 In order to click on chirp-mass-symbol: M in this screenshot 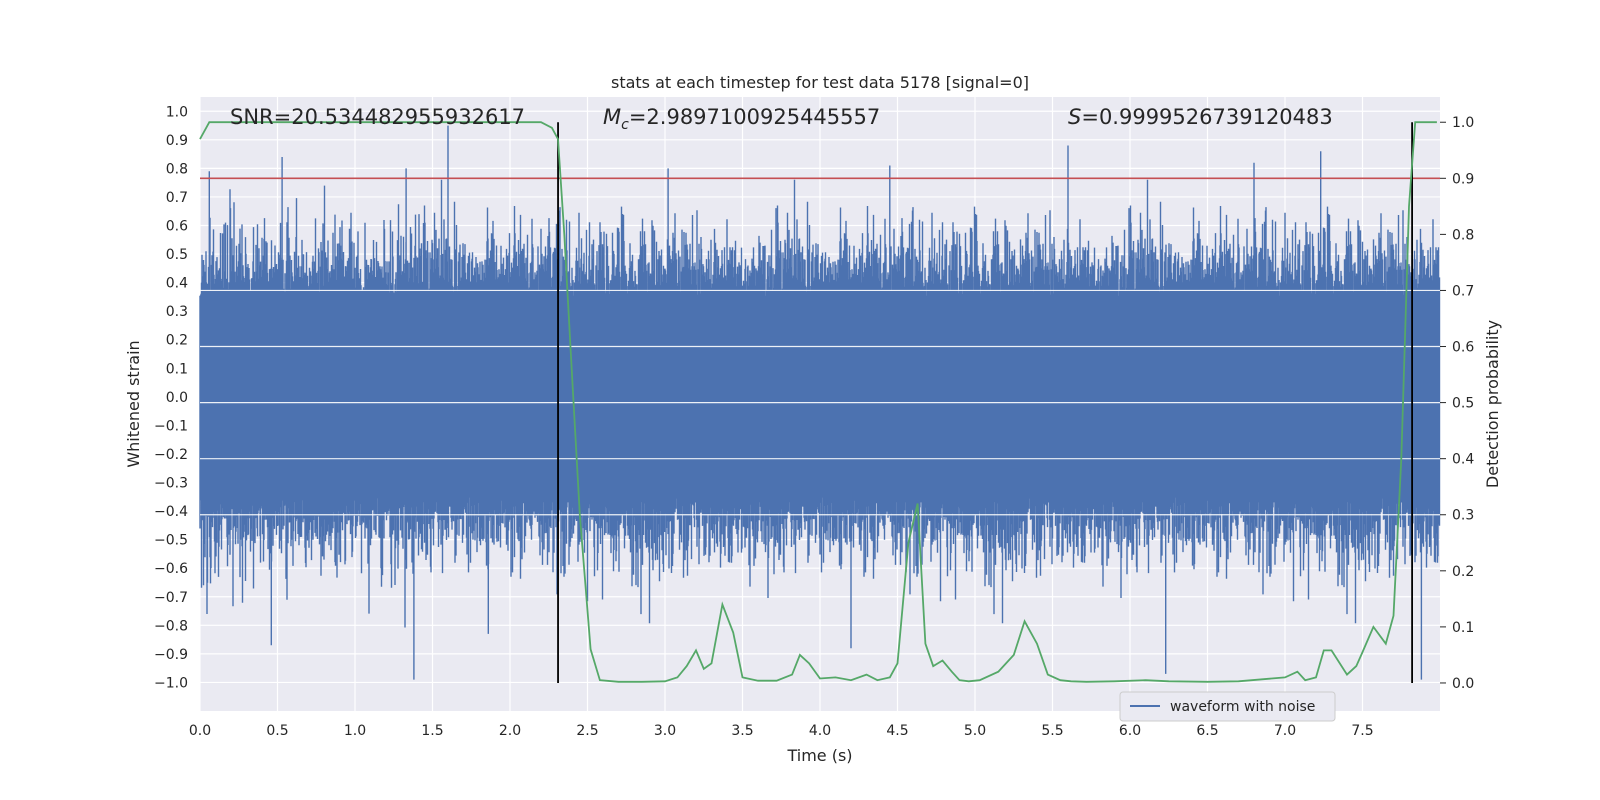, I will do `click(612, 117)`.